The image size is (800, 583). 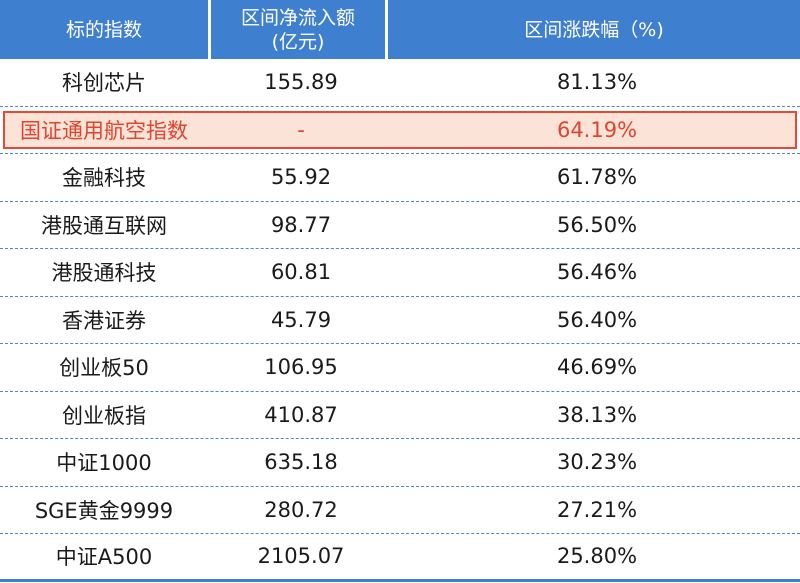 What do you see at coordinates (301, 509) in the screenshot?
I see `cell-net-inflow: 280.72` at bounding box center [301, 509].